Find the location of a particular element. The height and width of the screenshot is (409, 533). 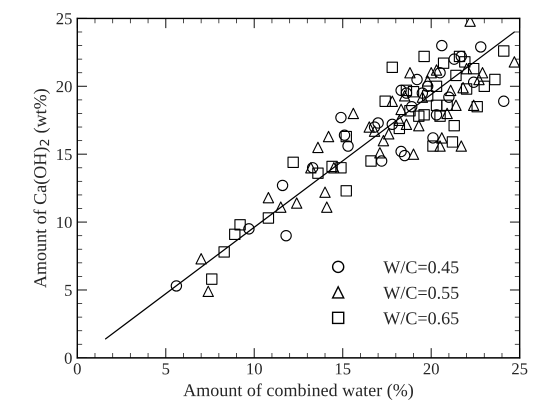

x-tick-label: 10 is located at coordinates (254, 368).